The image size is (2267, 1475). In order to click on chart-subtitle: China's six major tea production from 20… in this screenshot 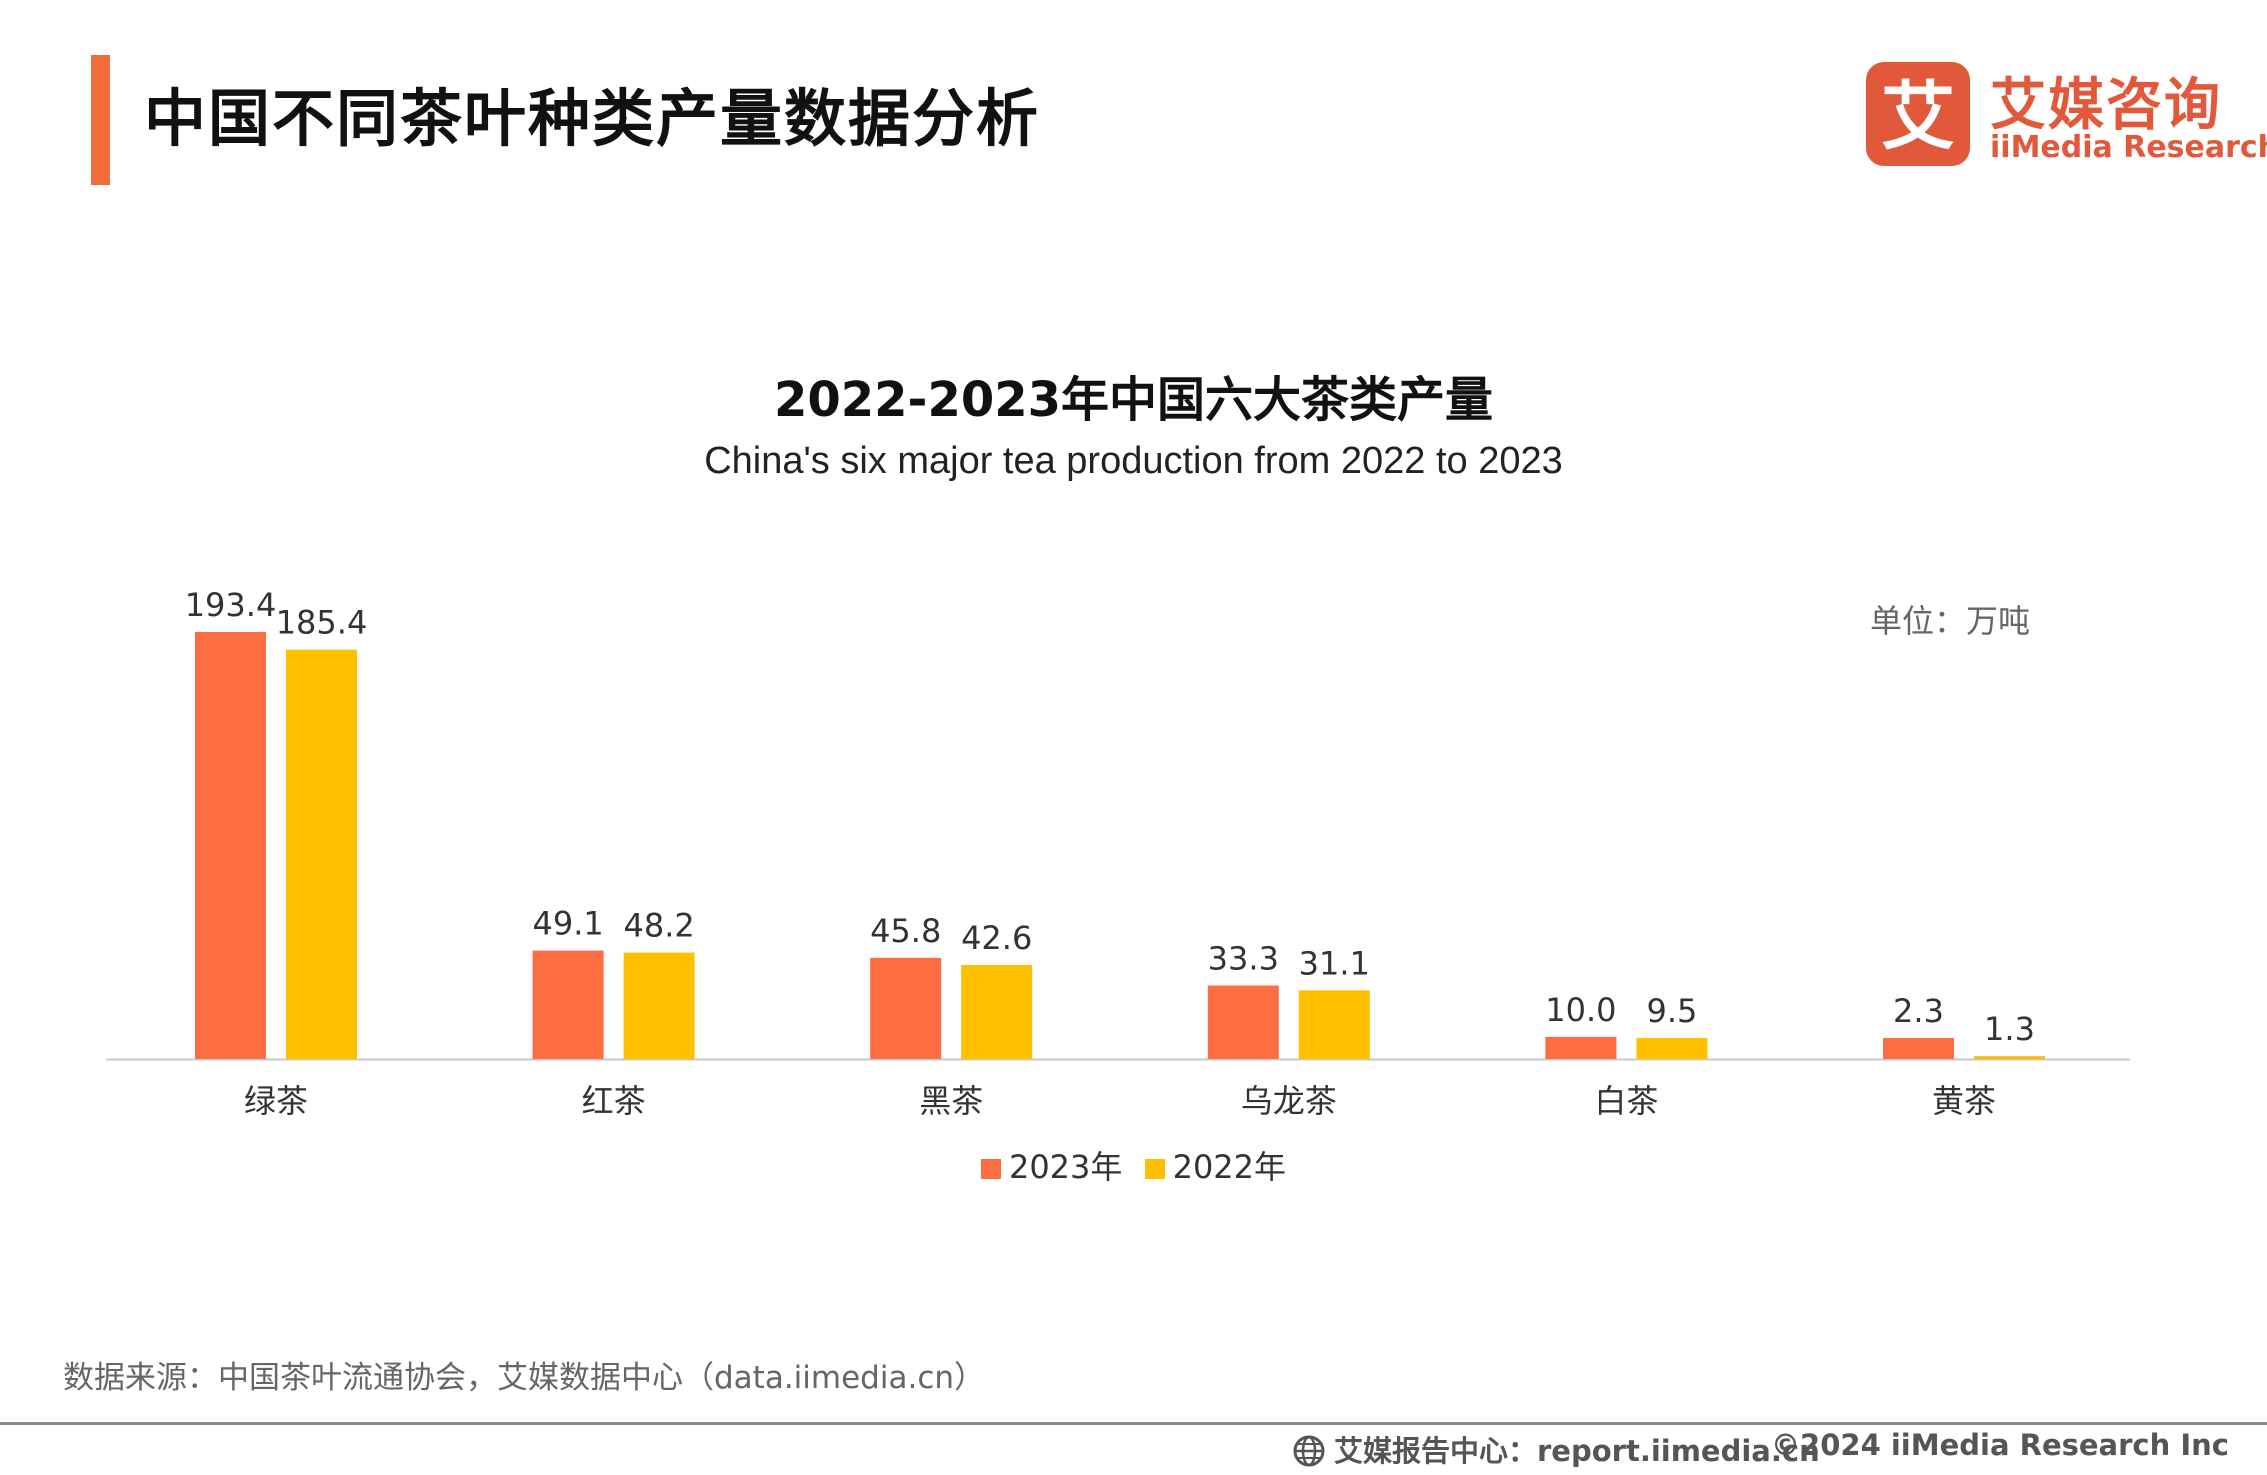, I will do `click(1133, 461)`.